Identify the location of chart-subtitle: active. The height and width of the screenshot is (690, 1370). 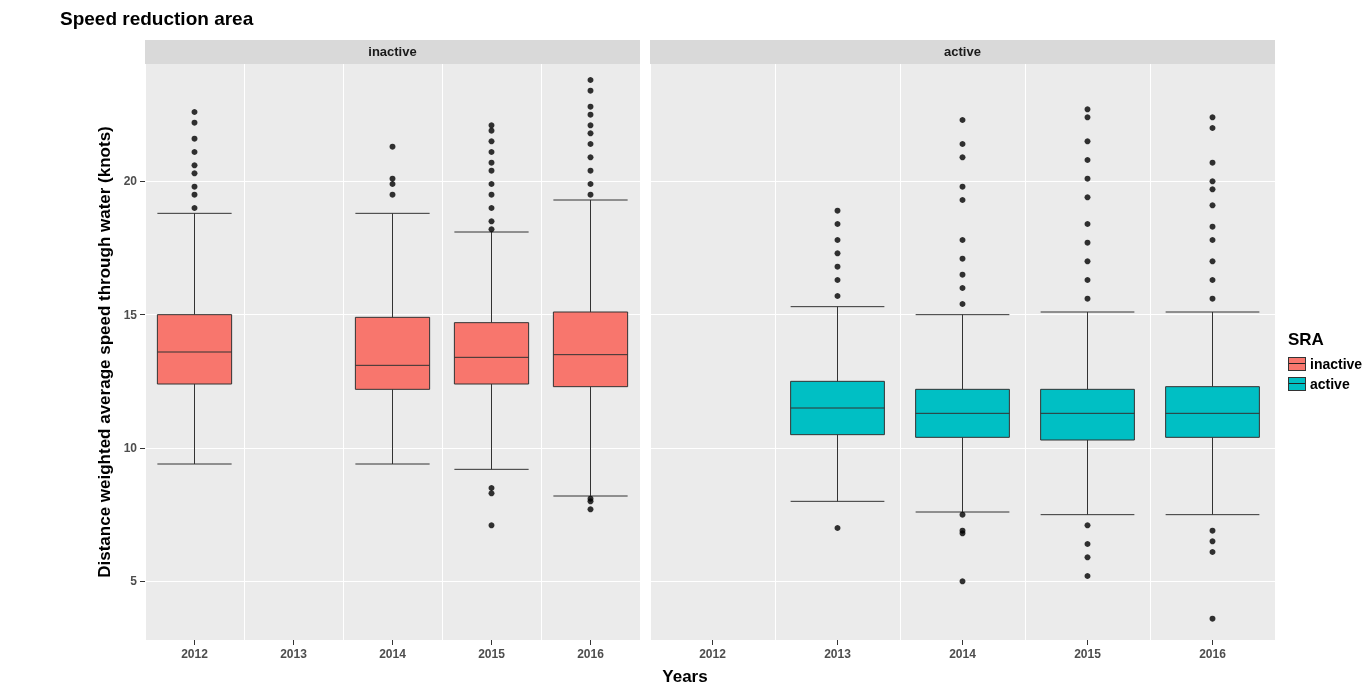
(962, 52).